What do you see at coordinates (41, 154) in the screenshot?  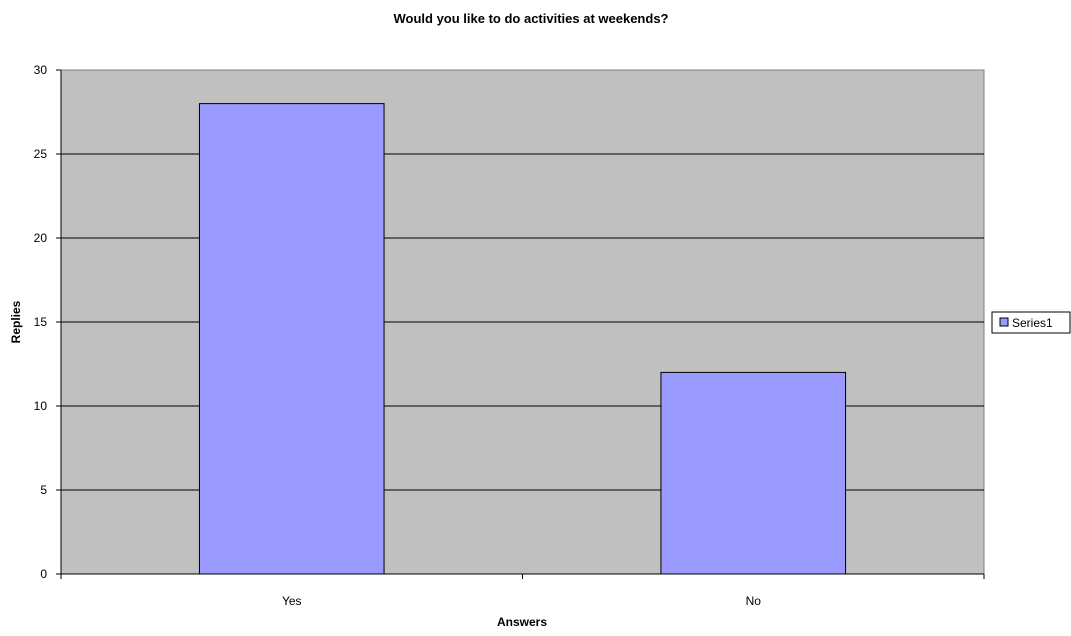 I see `y-tick-label: 25` at bounding box center [41, 154].